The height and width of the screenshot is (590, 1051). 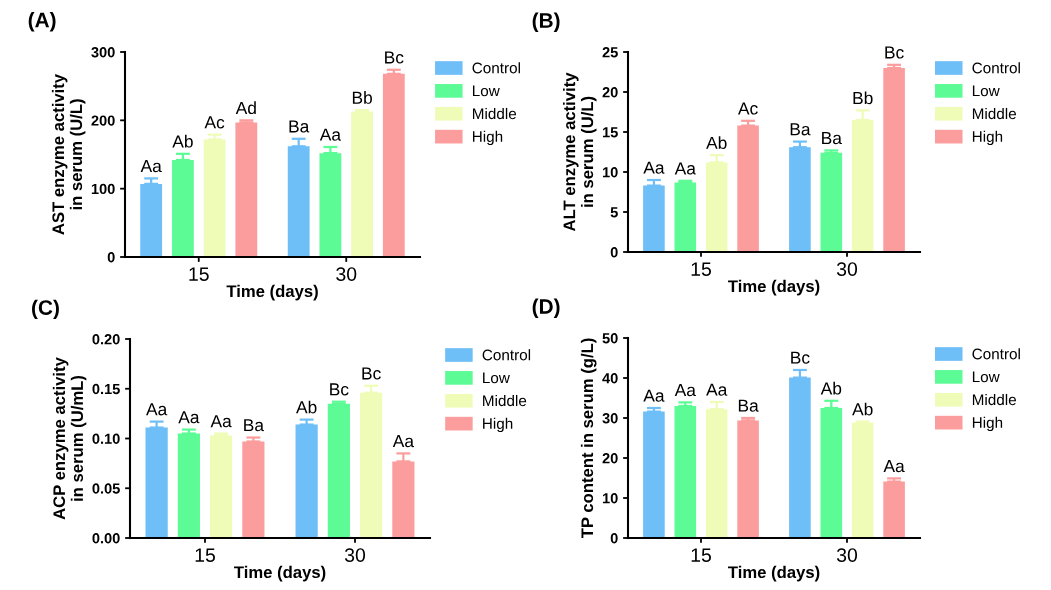 I want to click on chart-title: (D), so click(x=546, y=308).